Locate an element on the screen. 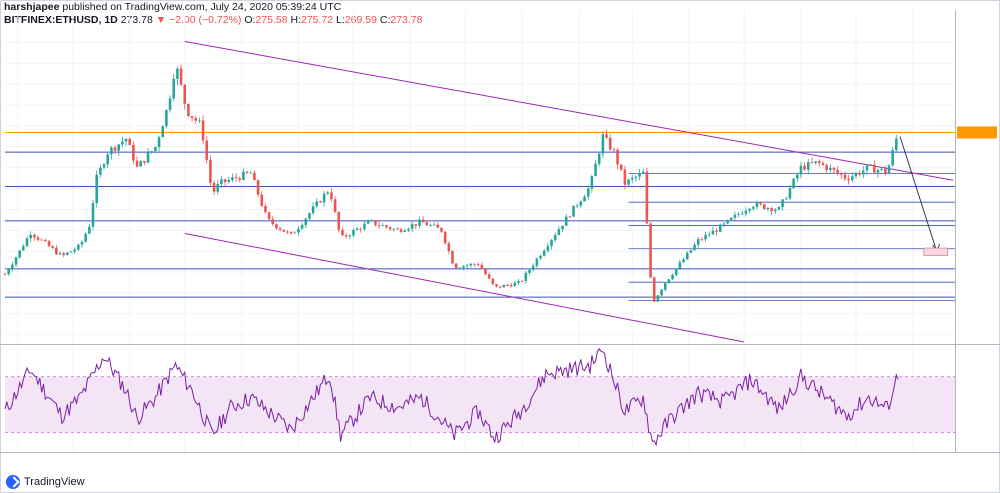 The width and height of the screenshot is (1000, 493). high-label: H: is located at coordinates (296, 20).